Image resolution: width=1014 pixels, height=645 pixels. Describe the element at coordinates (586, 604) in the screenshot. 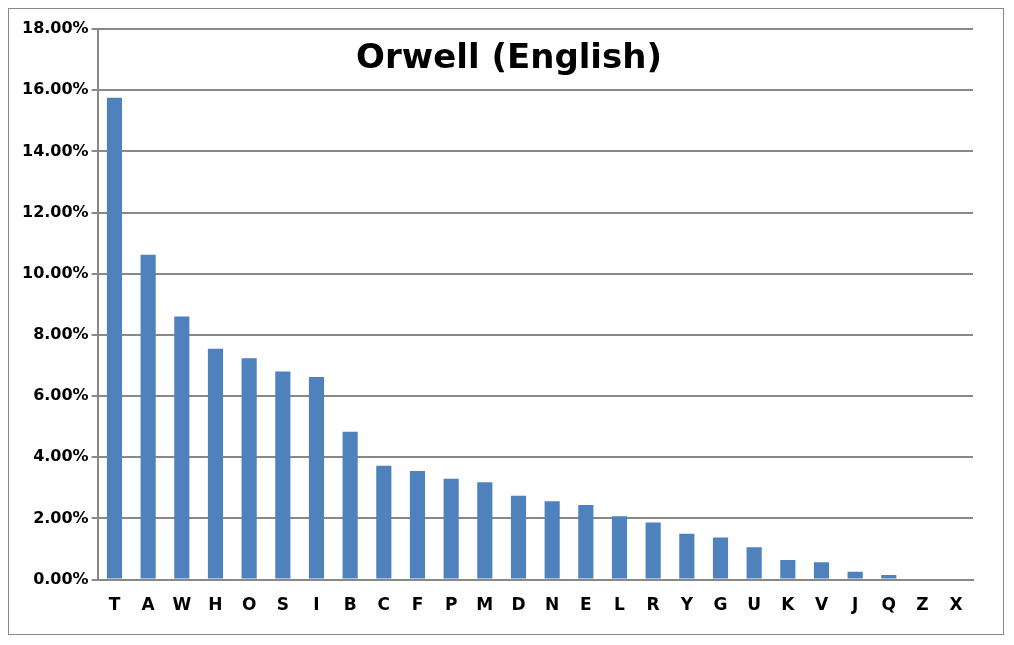

I see `x-tick-label: E` at that location.